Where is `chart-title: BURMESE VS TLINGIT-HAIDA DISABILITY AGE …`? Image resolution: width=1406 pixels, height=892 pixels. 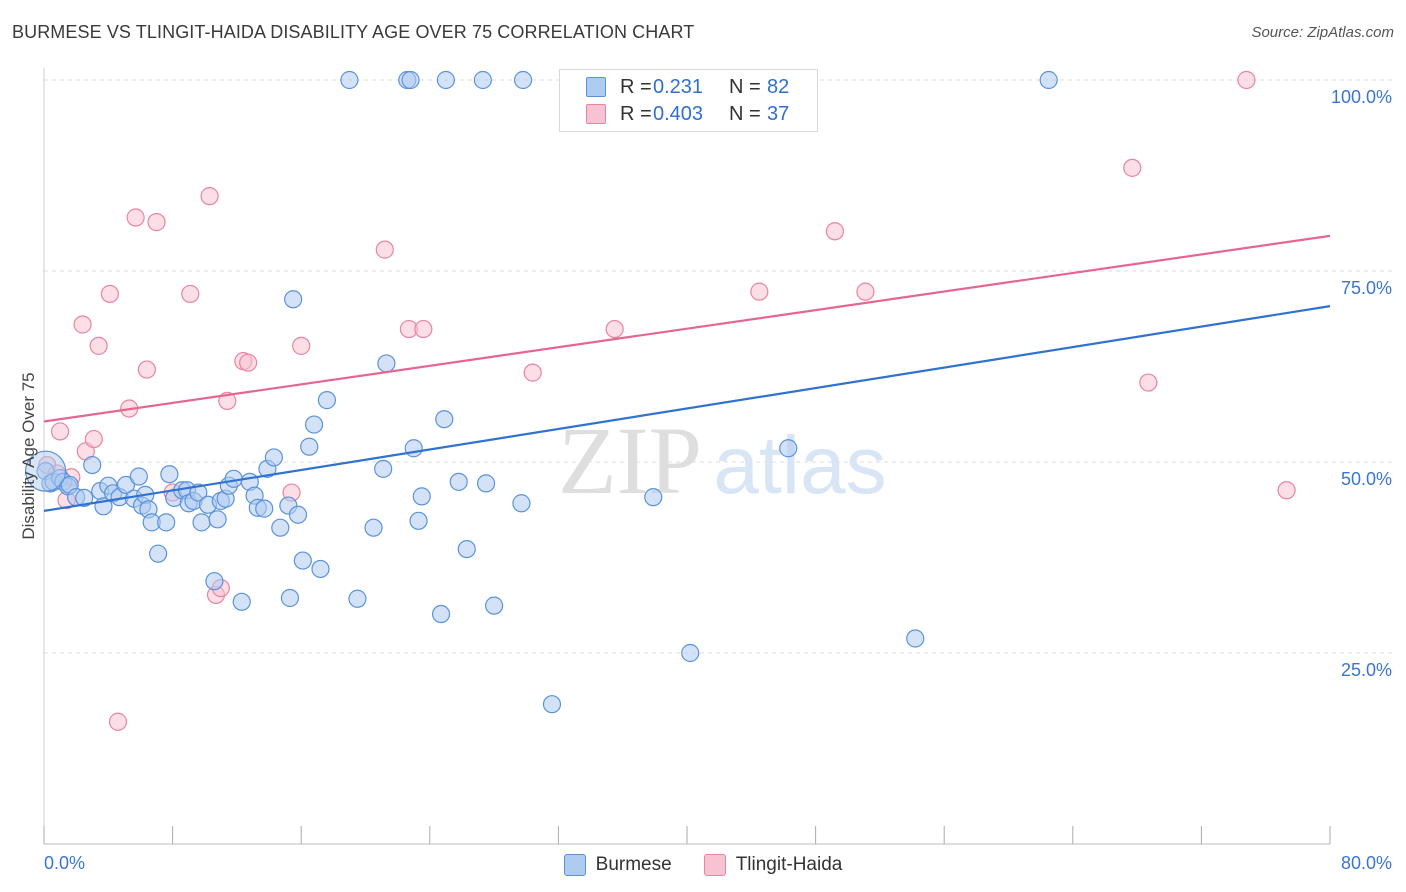 chart-title: BURMESE VS TLINGIT-HAIDA DISABILITY AGE … is located at coordinates (353, 32).